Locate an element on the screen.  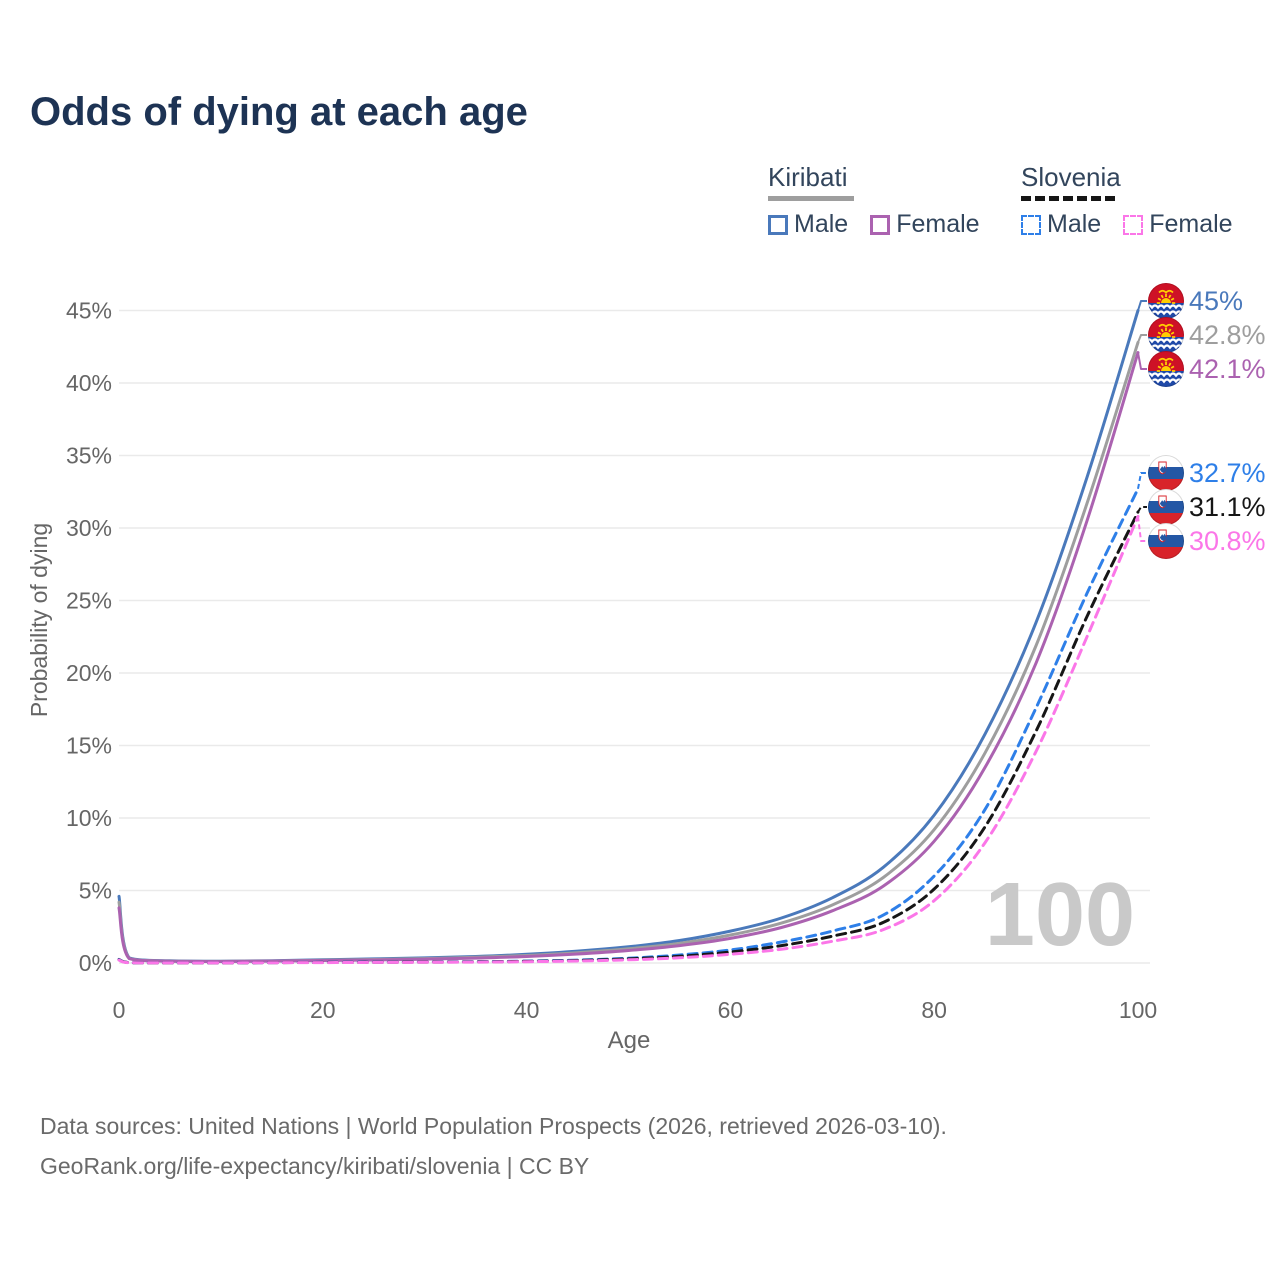
legend-item-slovenia-female: Female is located at coordinates (1178, 224).